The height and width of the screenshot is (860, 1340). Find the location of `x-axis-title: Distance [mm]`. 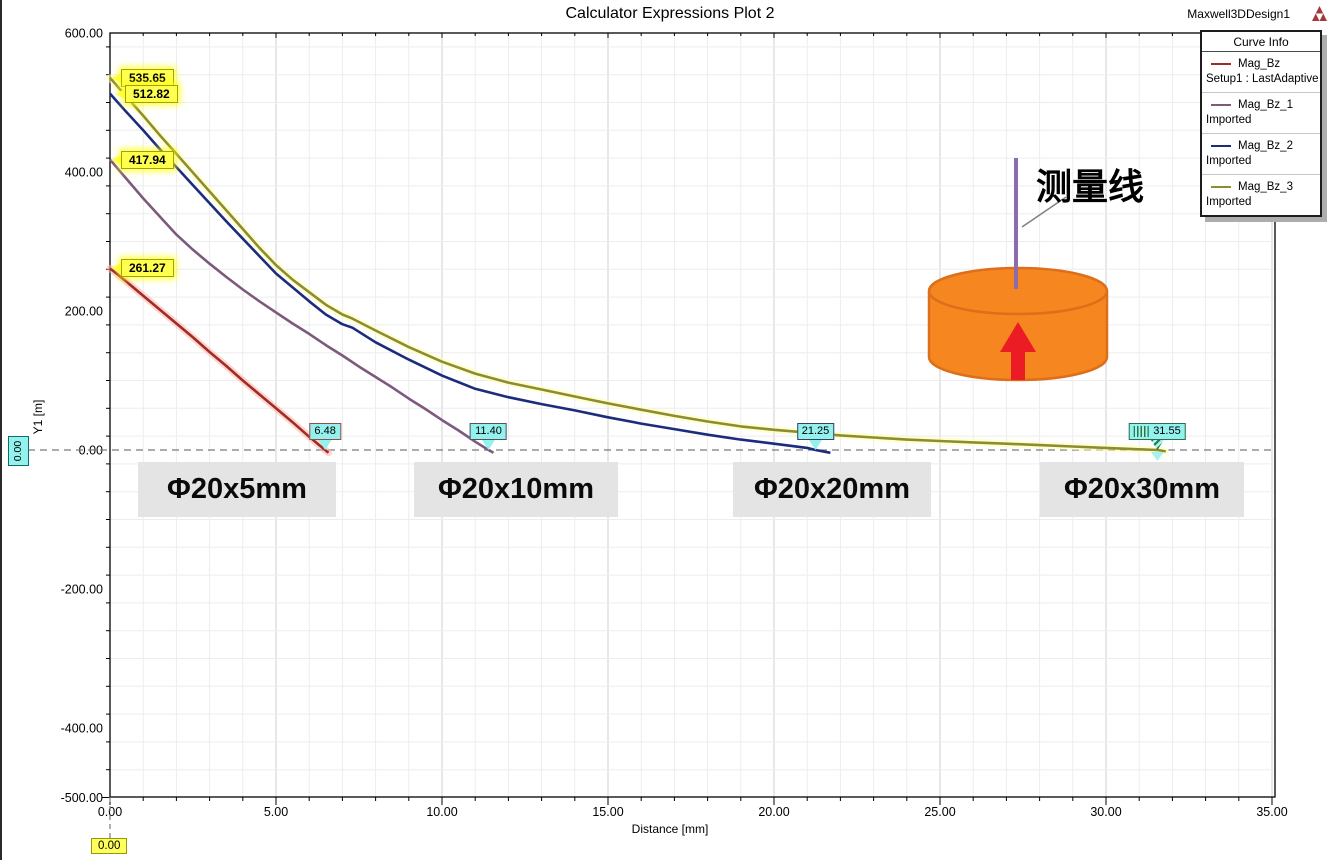

x-axis-title: Distance [mm] is located at coordinates (670, 829).